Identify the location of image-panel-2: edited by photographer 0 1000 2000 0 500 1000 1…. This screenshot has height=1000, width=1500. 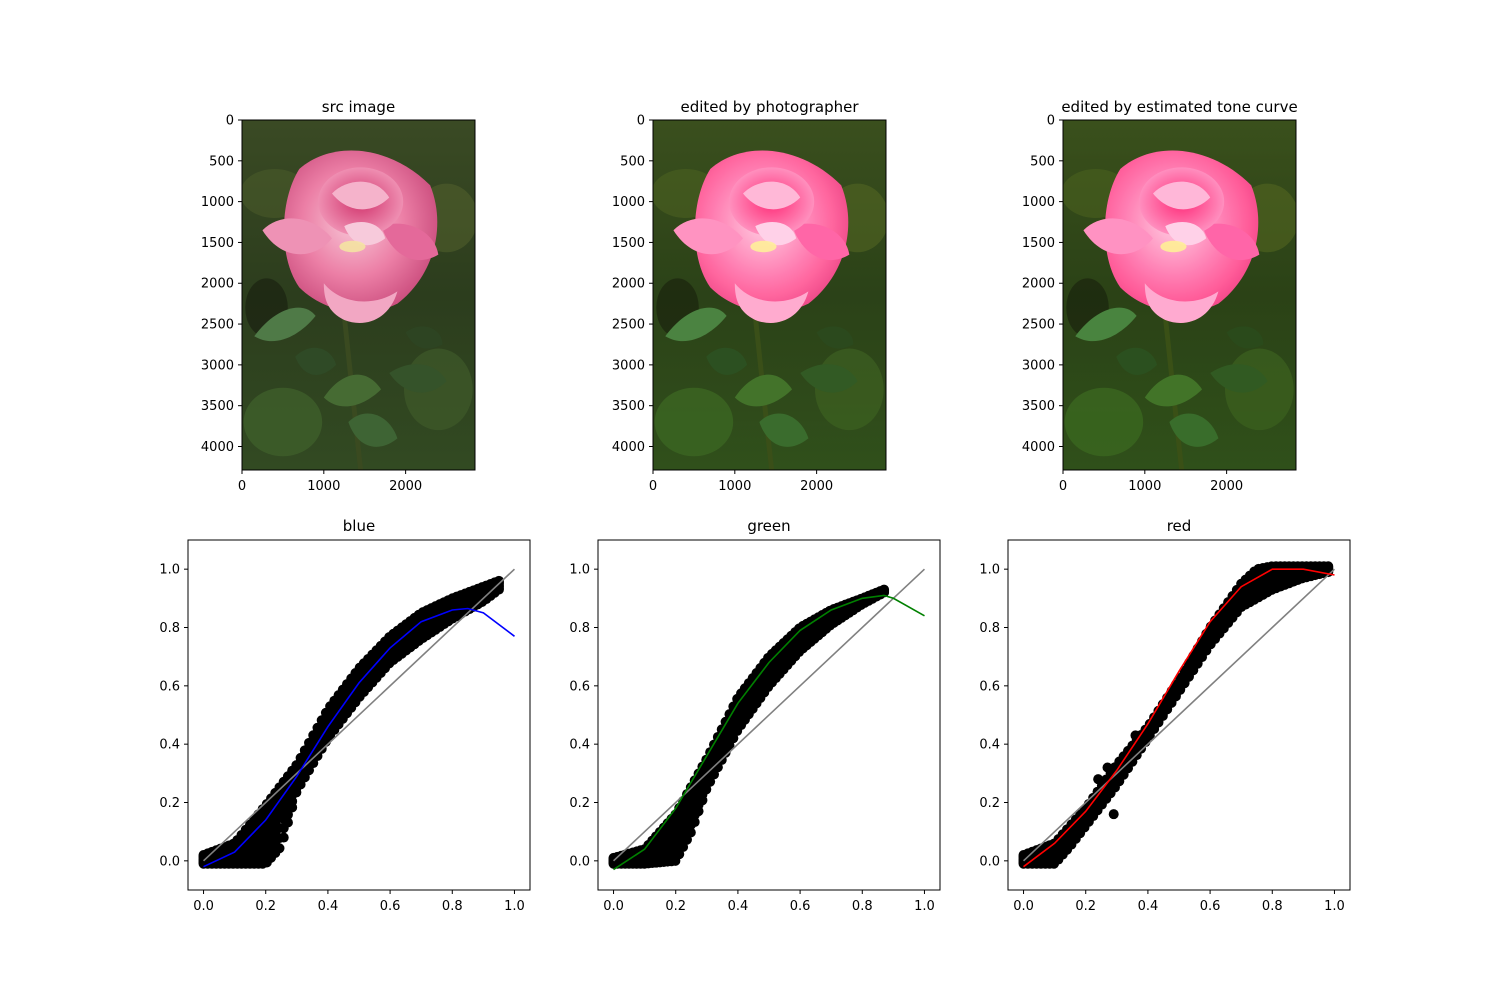
(750, 296).